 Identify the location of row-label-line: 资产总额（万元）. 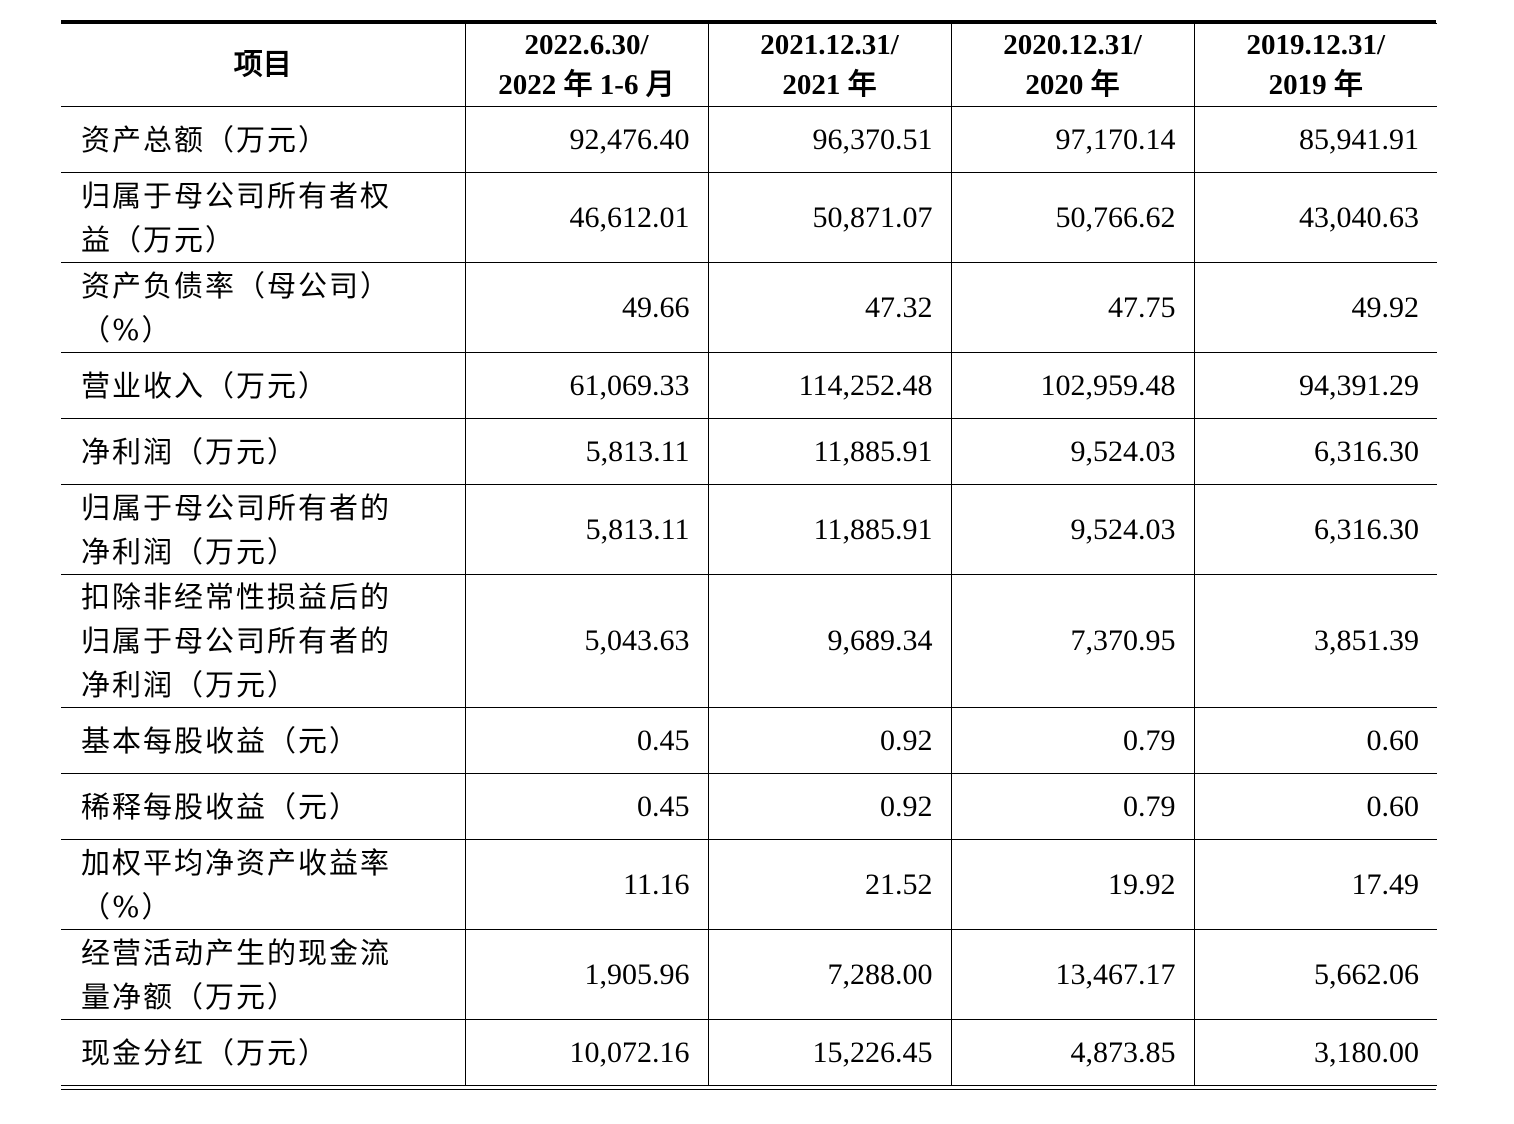
(205, 139).